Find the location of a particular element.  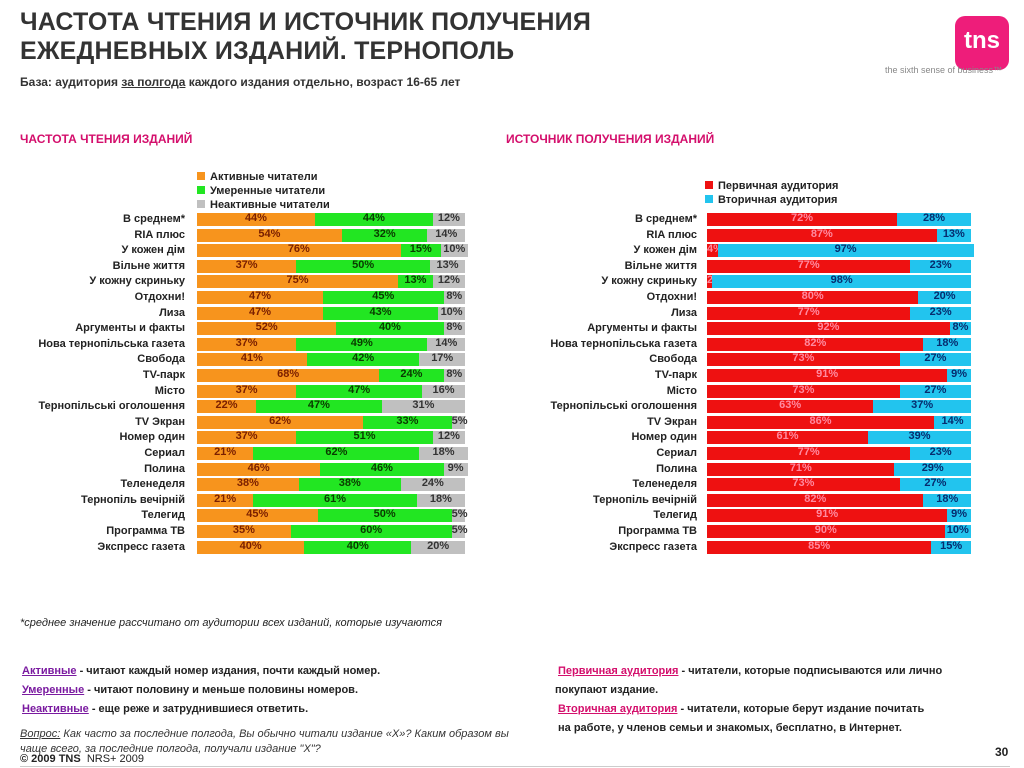

reading-bar-moderate: 13% is located at coordinates (415, 281).